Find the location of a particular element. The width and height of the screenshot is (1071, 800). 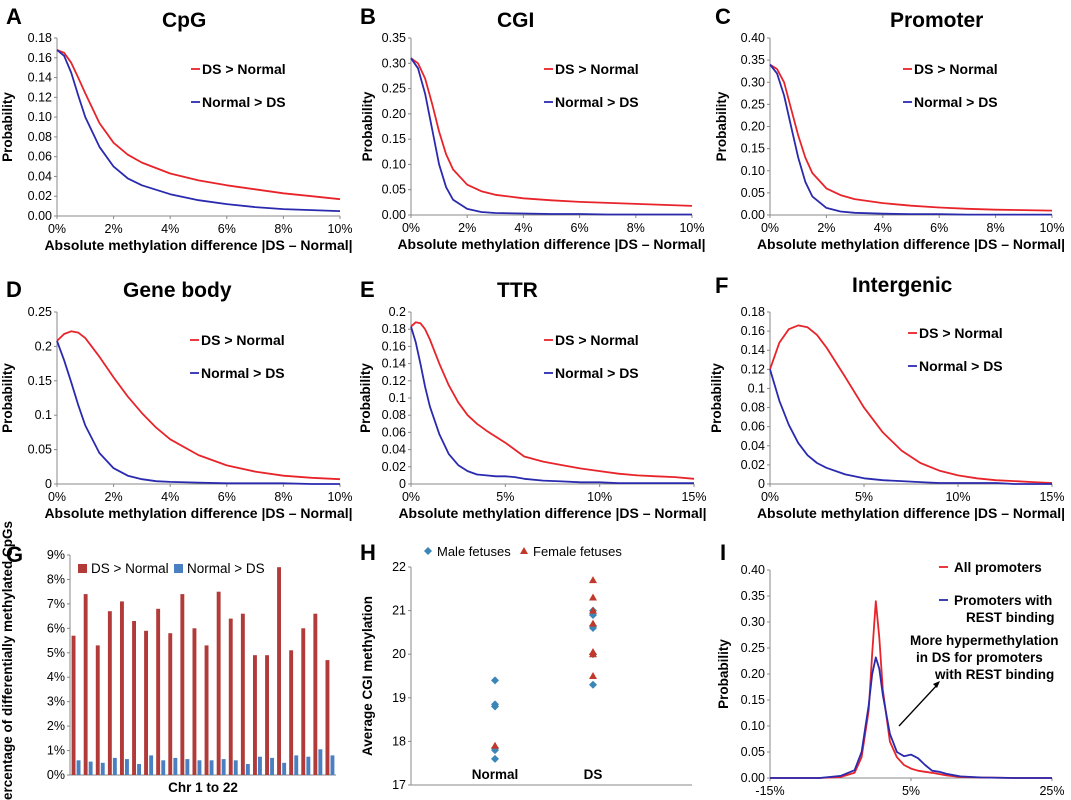

x-tick-label: 2% is located at coordinates (114, 497).